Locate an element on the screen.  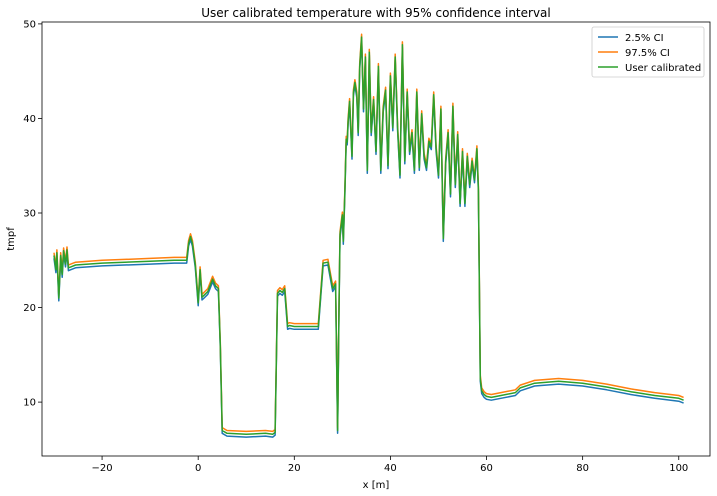
y-axis-label: tmpf is located at coordinates (11, 239).